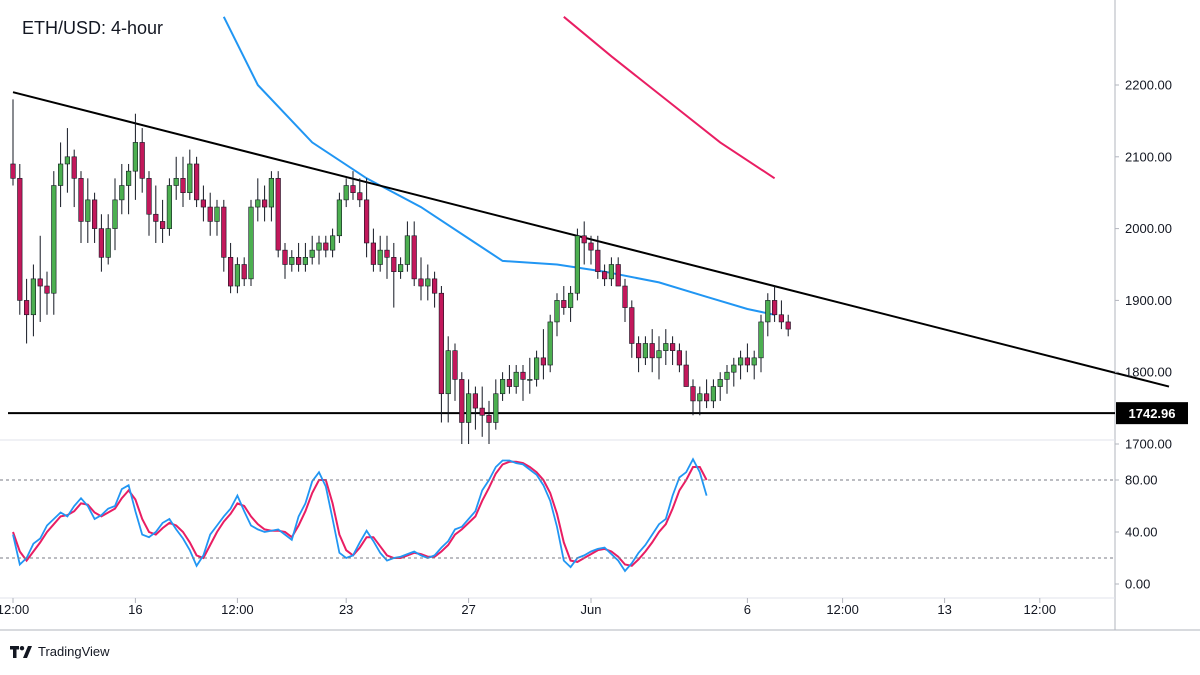  I want to click on price-tick-label: 2200.00, so click(1148, 85).